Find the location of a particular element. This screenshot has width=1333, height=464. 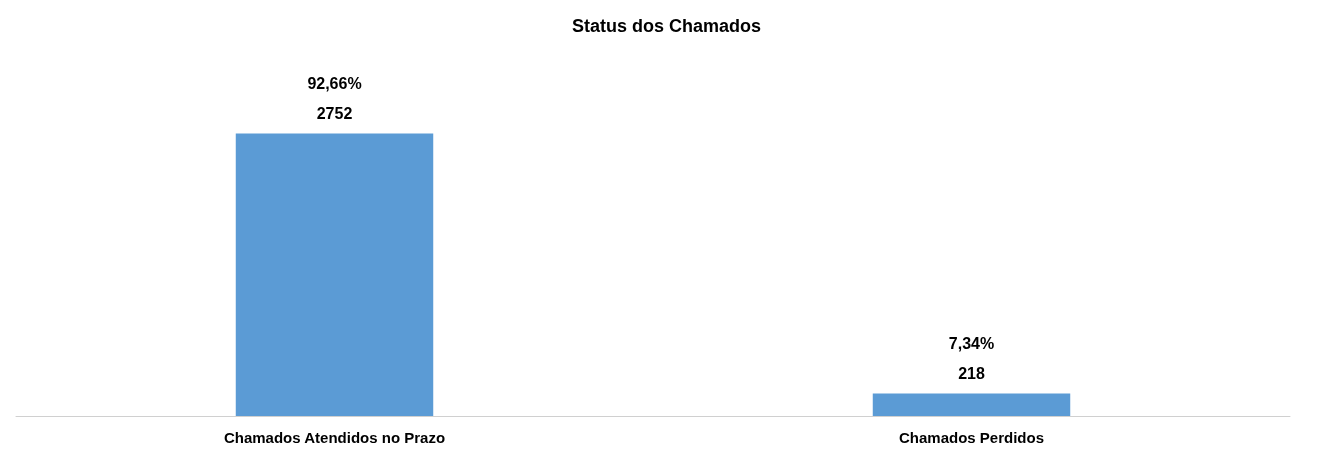

x-tick-label: Chamados Atendidos no Prazo is located at coordinates (334, 437).